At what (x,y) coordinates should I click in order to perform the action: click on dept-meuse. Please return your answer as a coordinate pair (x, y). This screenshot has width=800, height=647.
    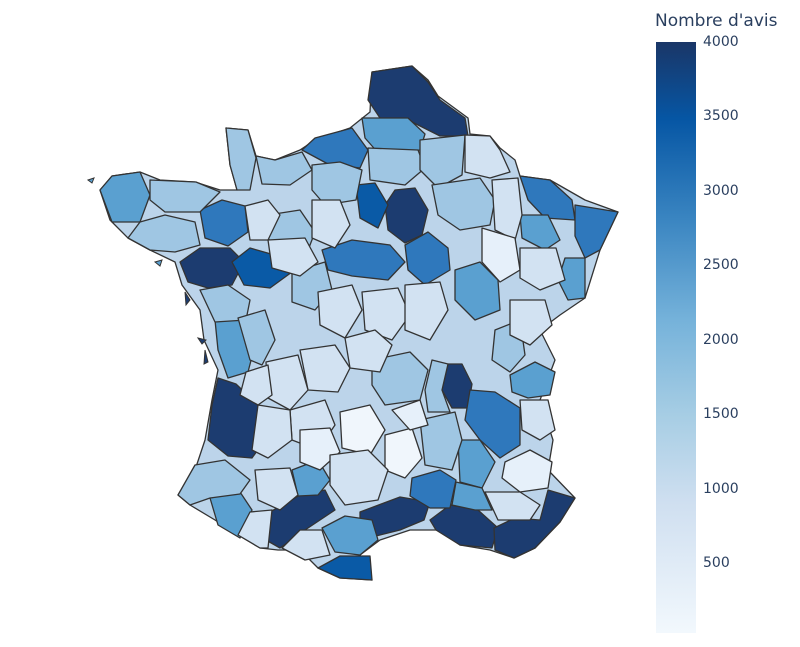
    Looking at the image, I should click on (507, 209).